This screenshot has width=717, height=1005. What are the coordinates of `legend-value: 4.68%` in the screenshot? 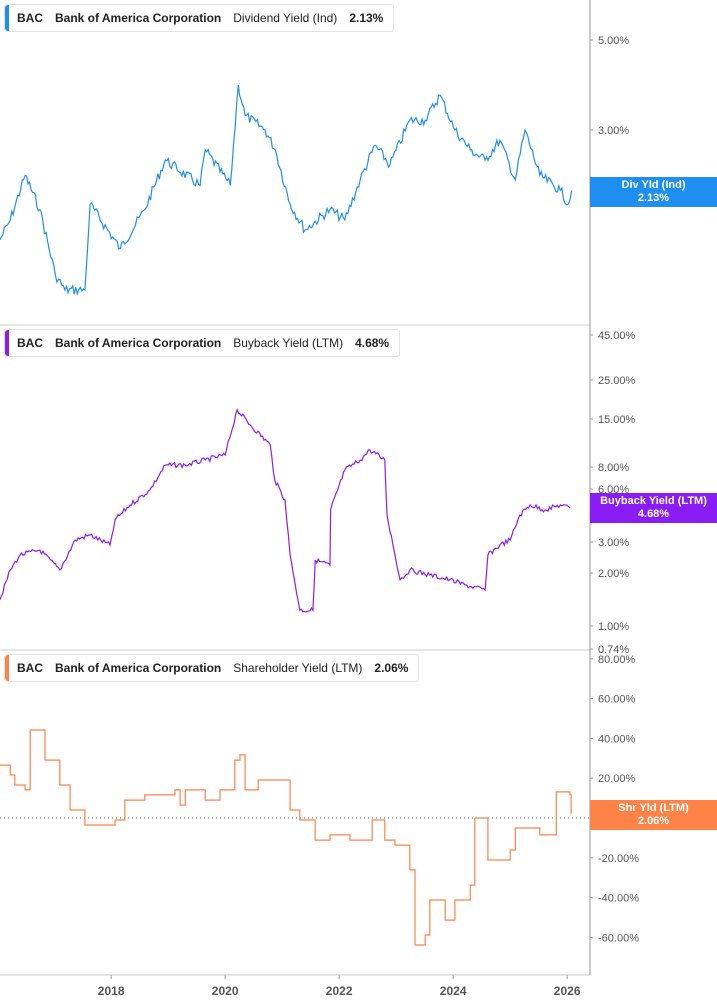 It's located at (372, 343).